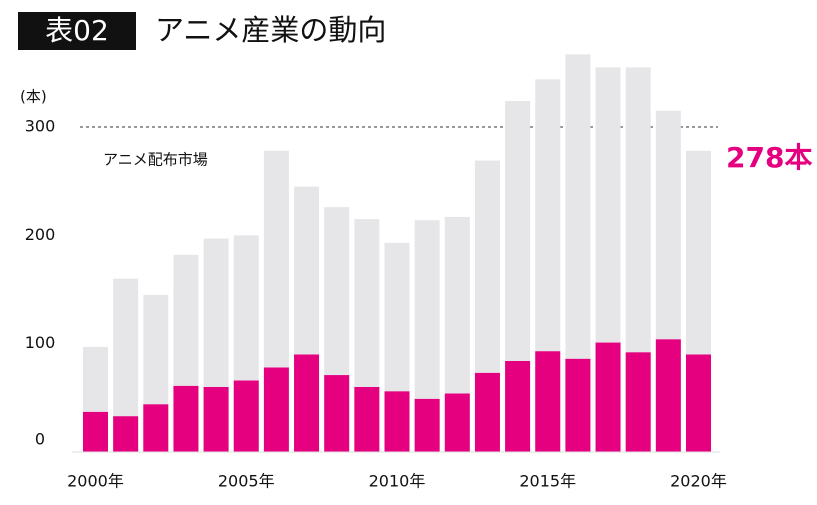  What do you see at coordinates (40, 342) in the screenshot?
I see `y-tick-label: 100` at bounding box center [40, 342].